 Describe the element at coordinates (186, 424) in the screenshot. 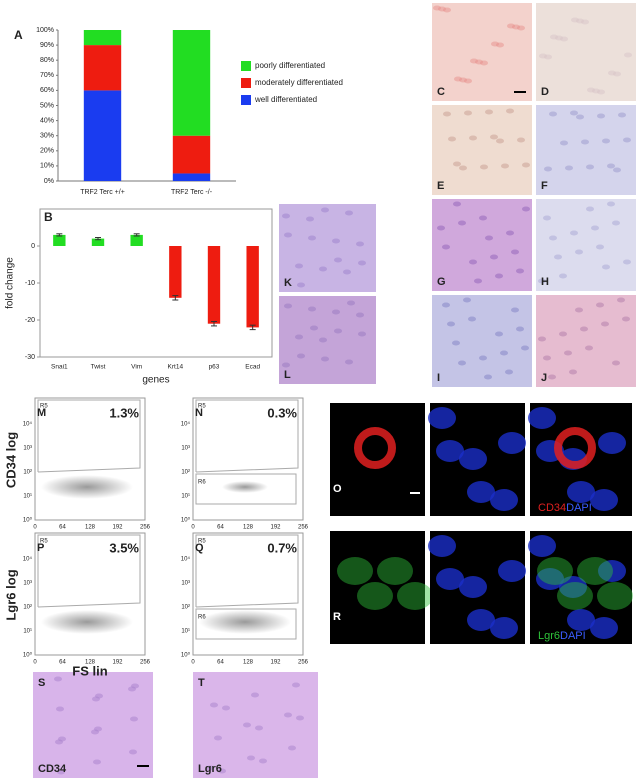

I see `y-tick-label: 10⁴` at that location.